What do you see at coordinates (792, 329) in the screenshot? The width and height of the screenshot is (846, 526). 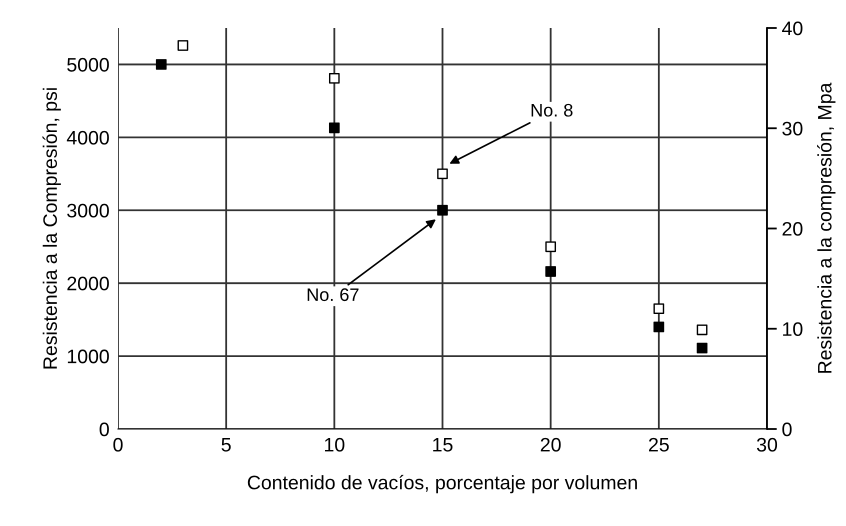 I see `y2-tick-label: 10` at bounding box center [792, 329].